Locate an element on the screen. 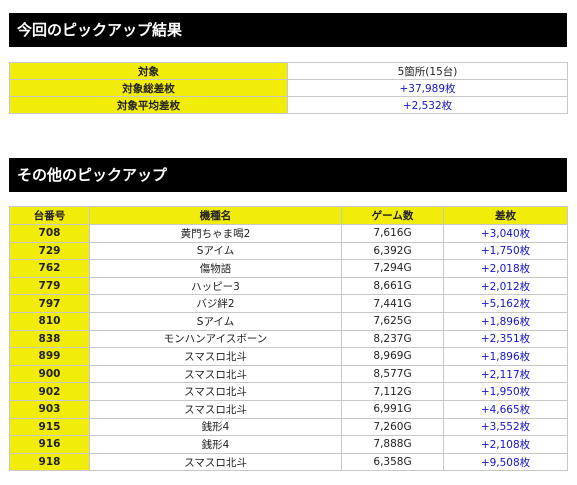 The width and height of the screenshot is (577, 485). summary-row: 対象総差枚 +37,989枚 is located at coordinates (288, 88).